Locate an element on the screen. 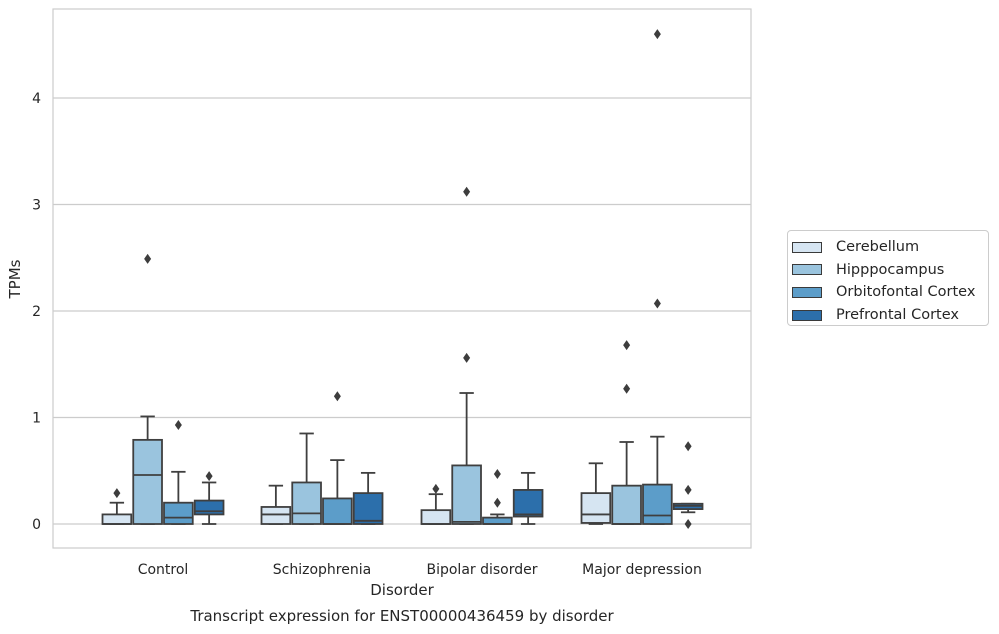 This screenshot has width=999, height=634. y-tick-labels: 0 1 2 3 4 is located at coordinates (36, 312).